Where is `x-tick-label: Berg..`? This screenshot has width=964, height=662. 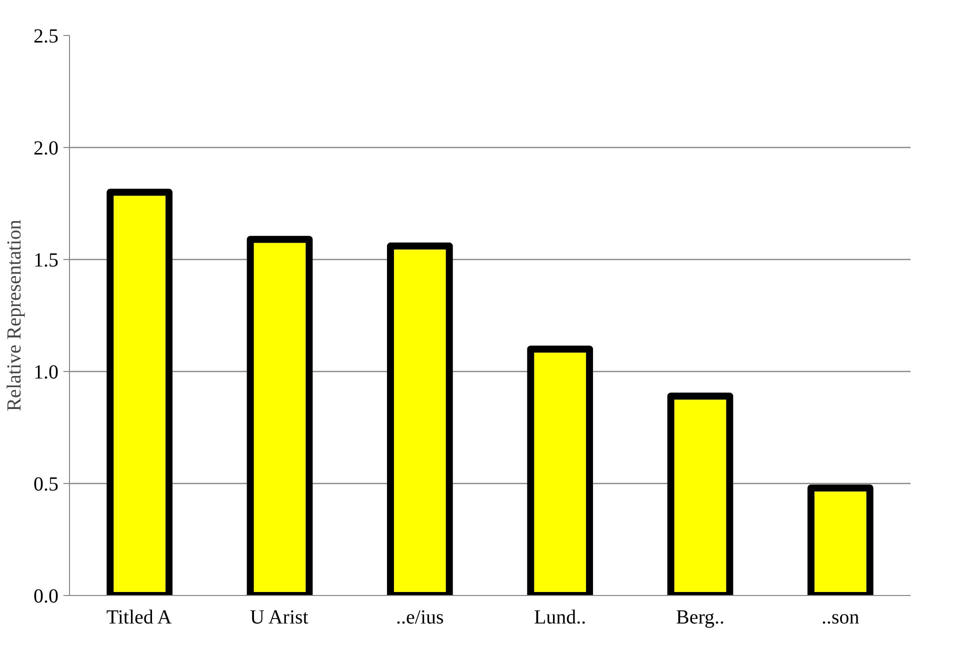 x-tick-label: Berg.. is located at coordinates (700, 617).